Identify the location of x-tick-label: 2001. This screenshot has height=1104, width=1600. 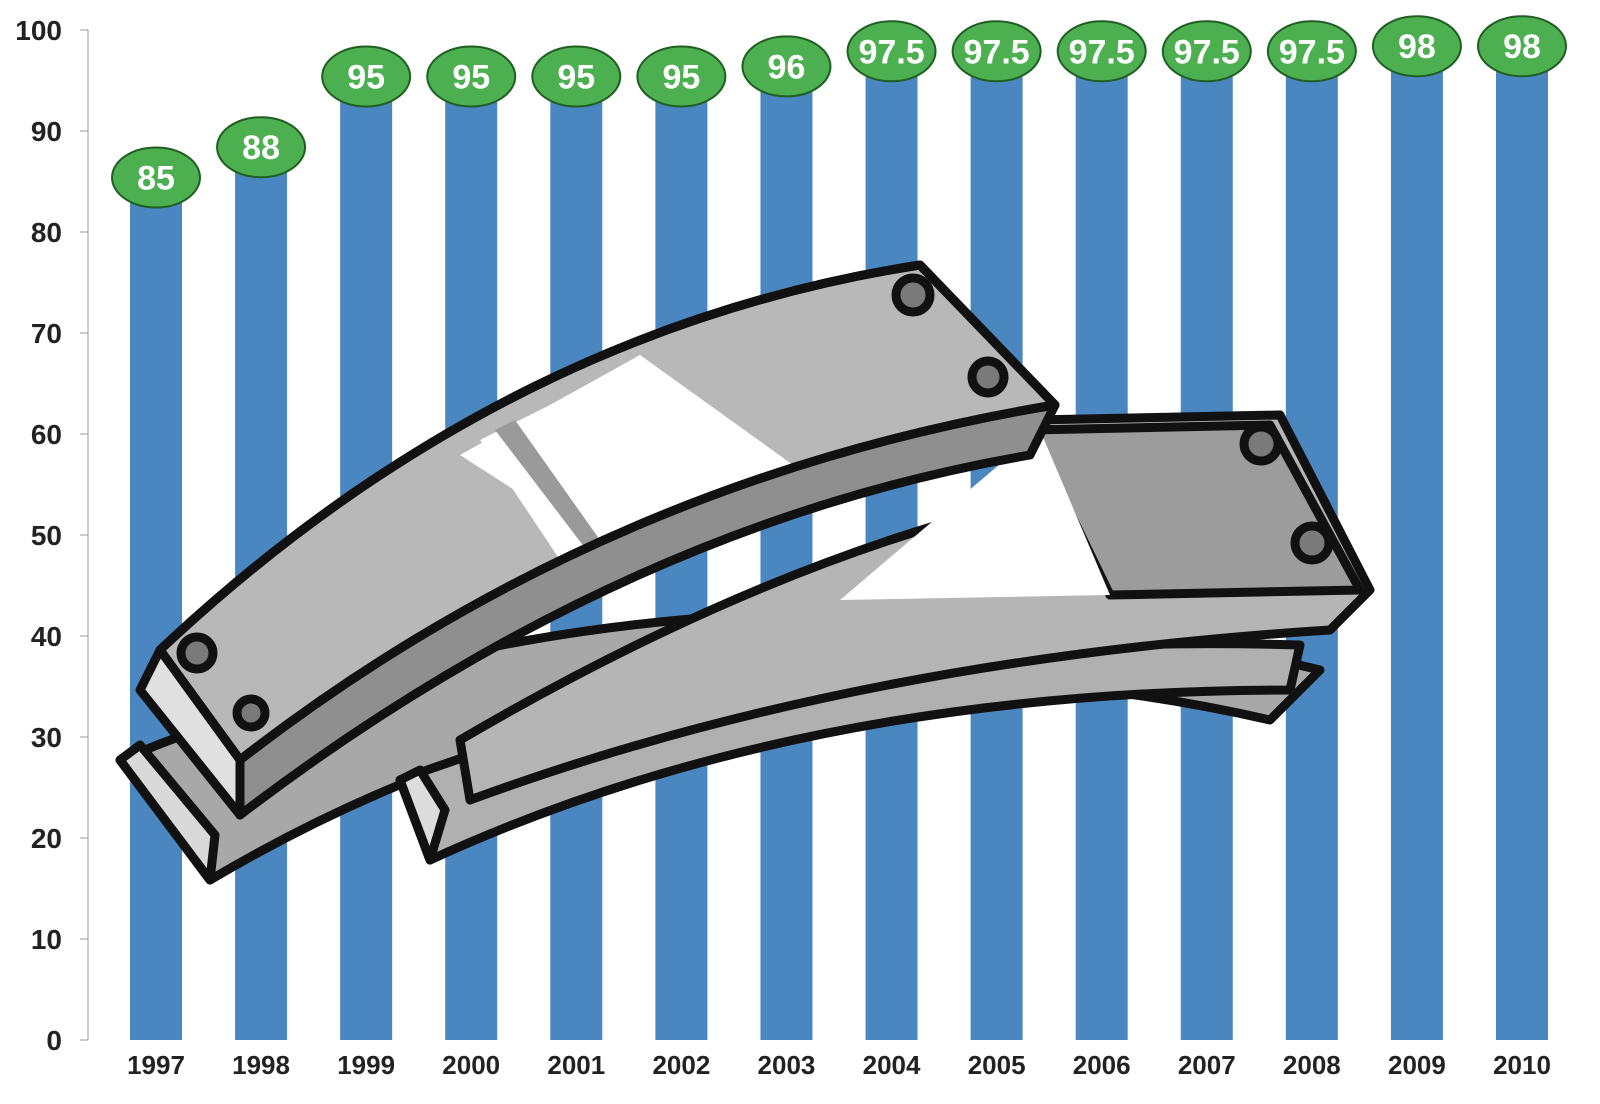
(576, 1065).